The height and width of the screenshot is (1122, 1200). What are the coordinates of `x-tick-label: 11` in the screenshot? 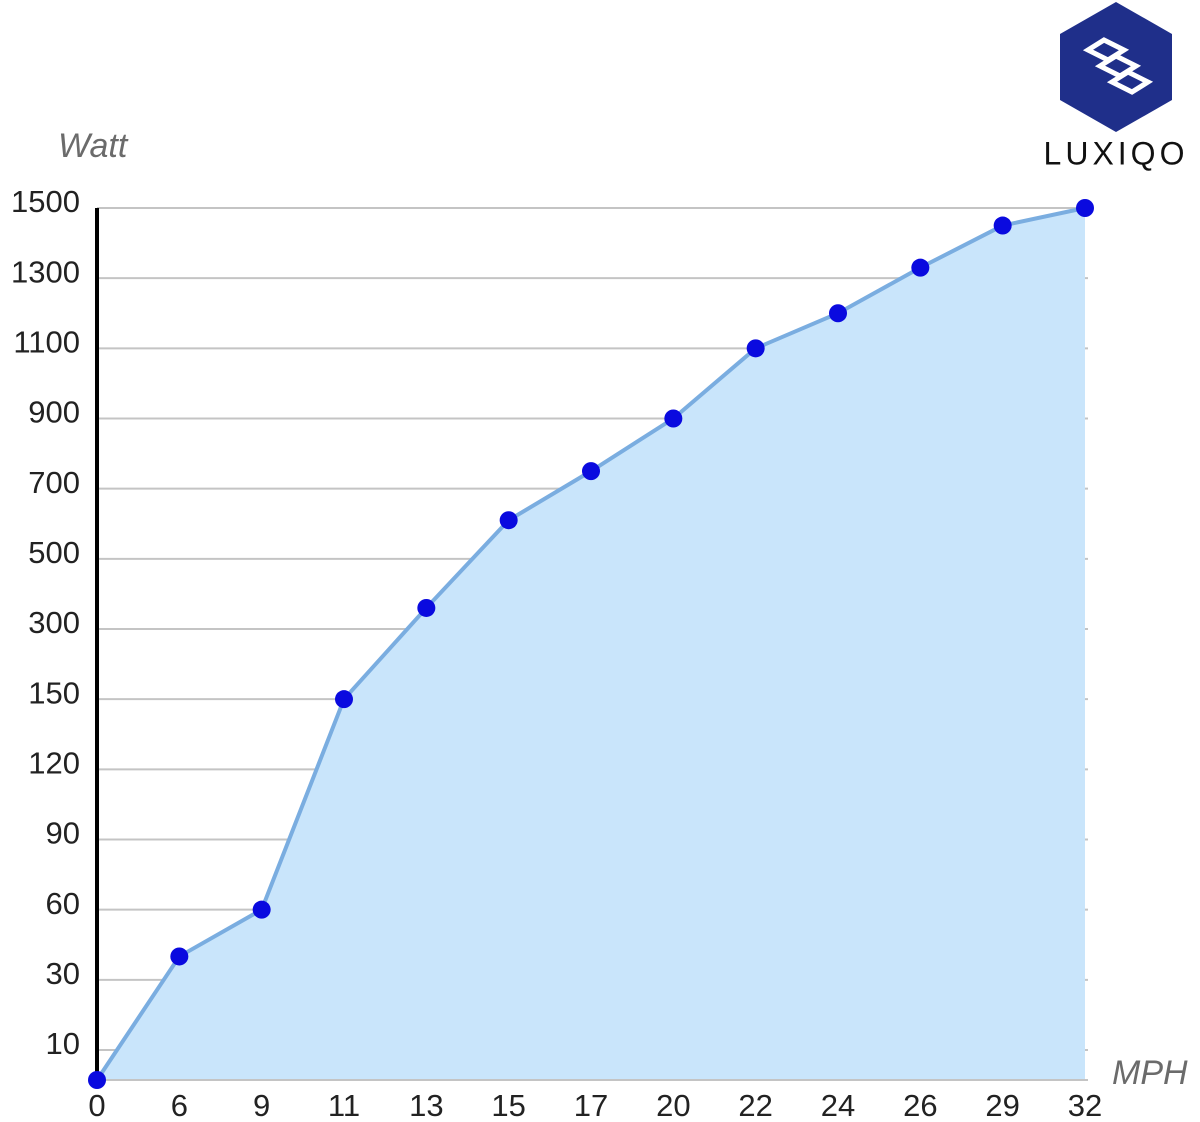 It's located at (344, 1105).